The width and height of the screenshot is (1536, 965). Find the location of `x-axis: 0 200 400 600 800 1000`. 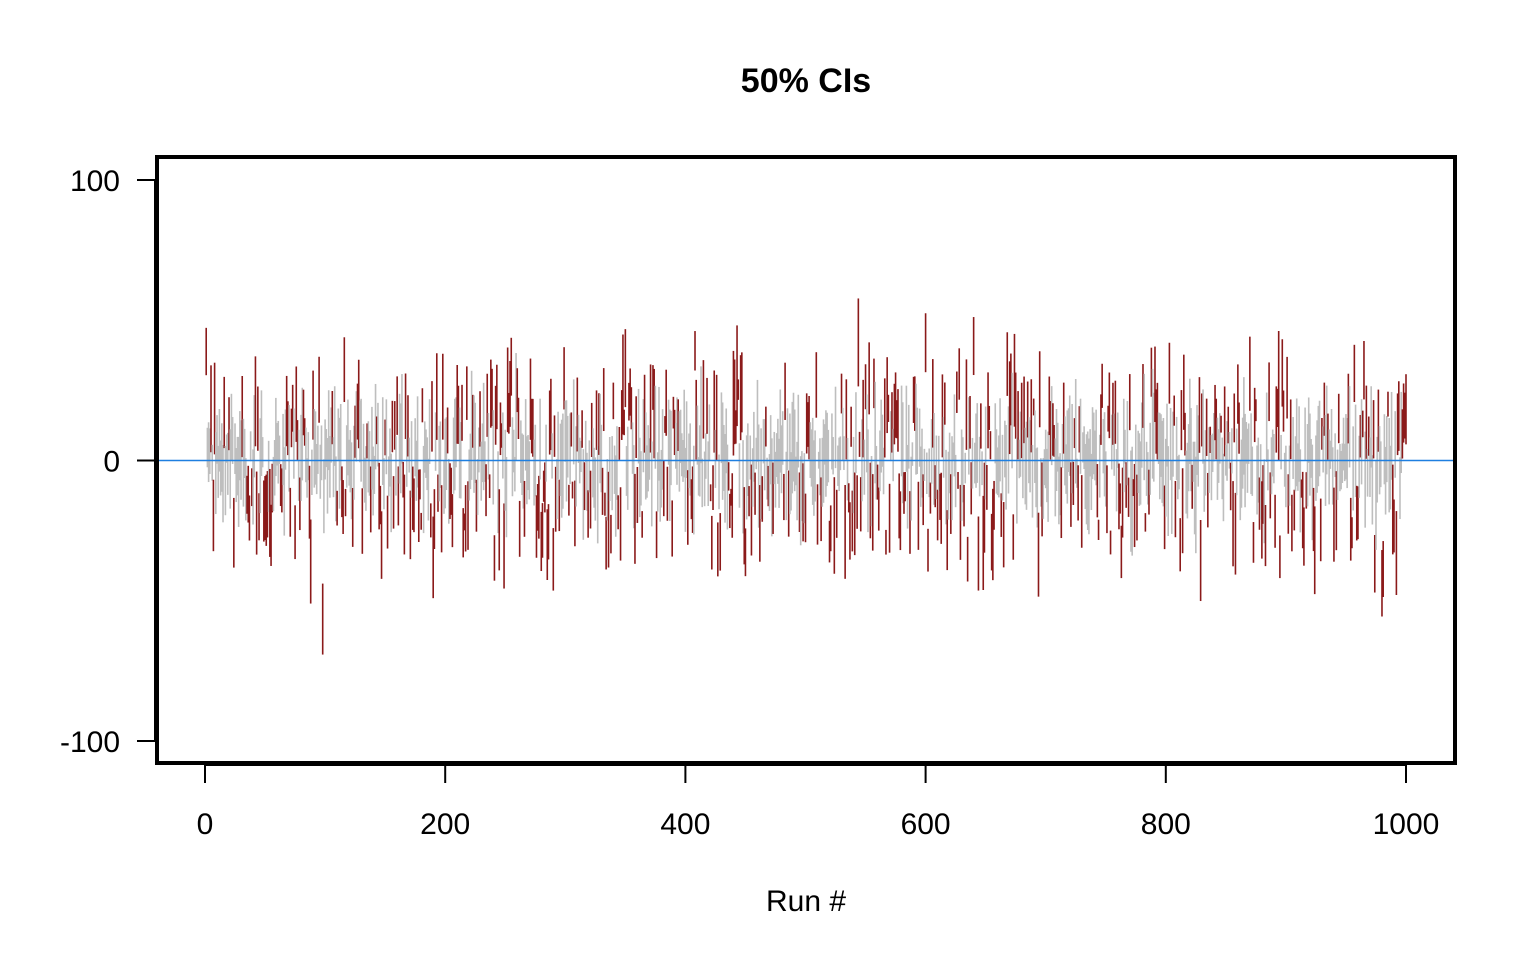

x-axis: 0 200 400 600 800 1000 is located at coordinates (818, 802).